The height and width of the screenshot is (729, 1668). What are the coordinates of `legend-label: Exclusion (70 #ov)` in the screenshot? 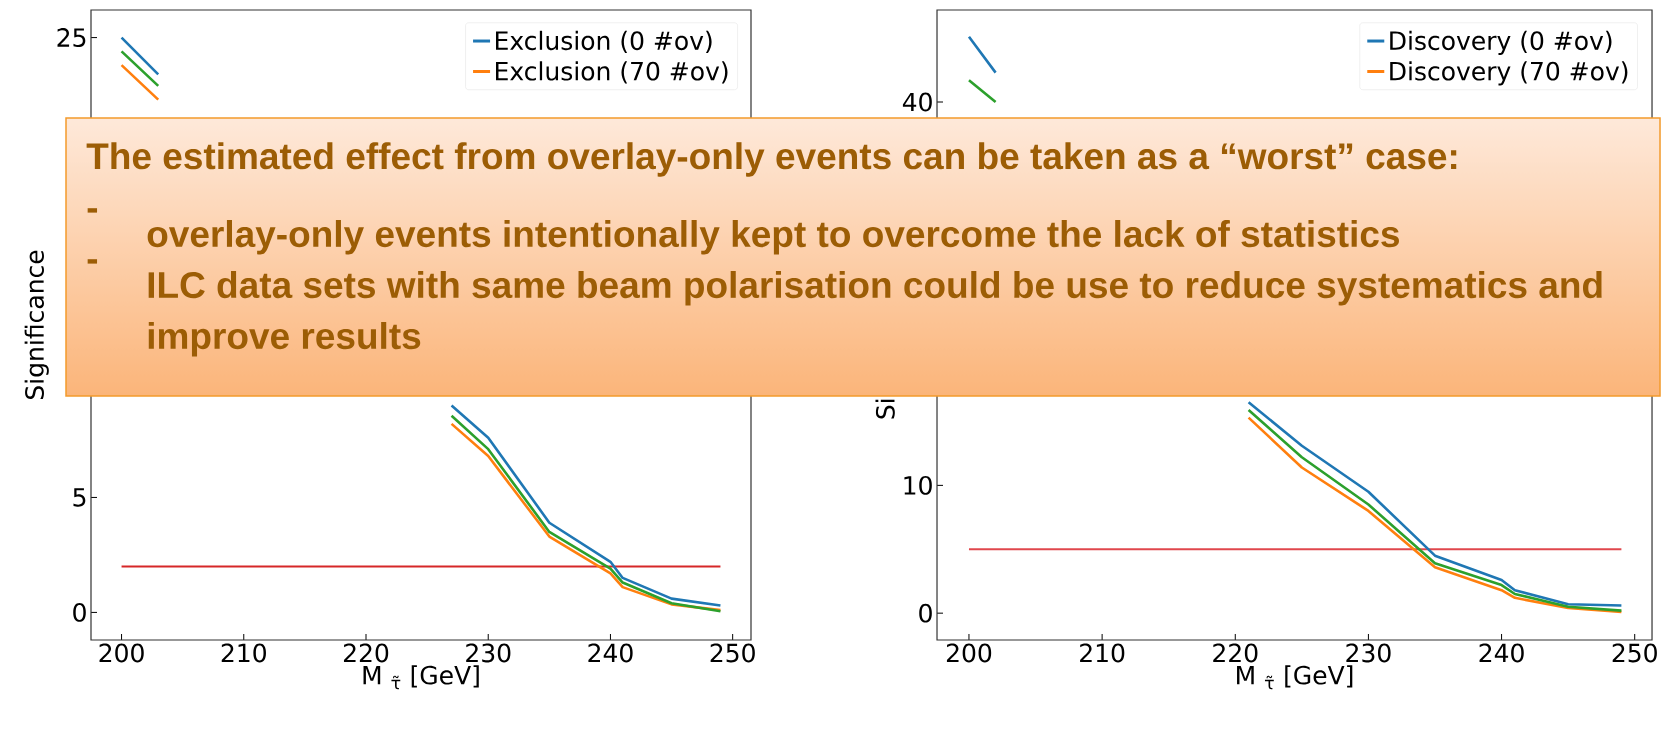 It's located at (612, 72).